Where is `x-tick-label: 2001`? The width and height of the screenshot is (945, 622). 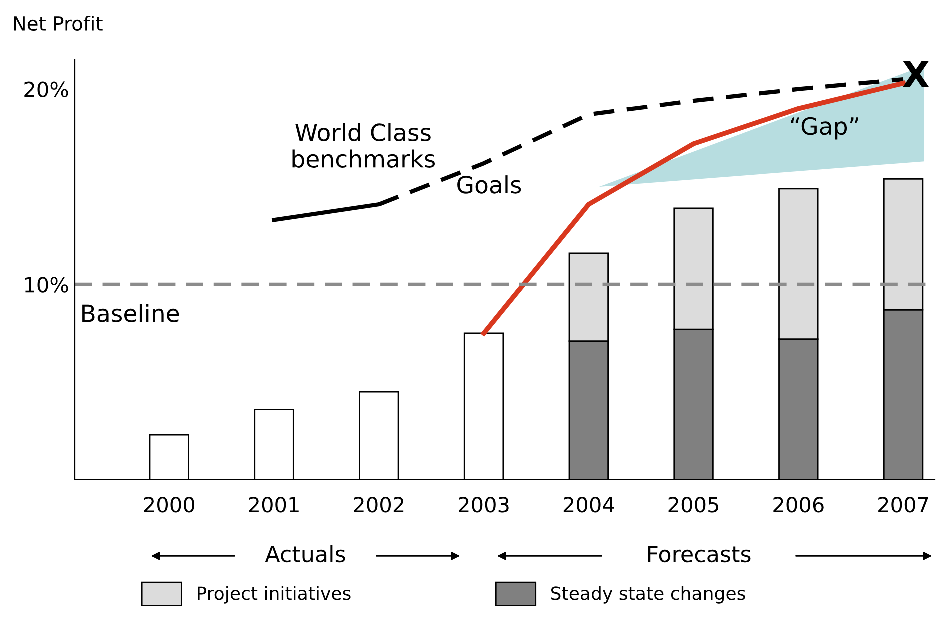 x-tick-label: 2001 is located at coordinates (274, 505).